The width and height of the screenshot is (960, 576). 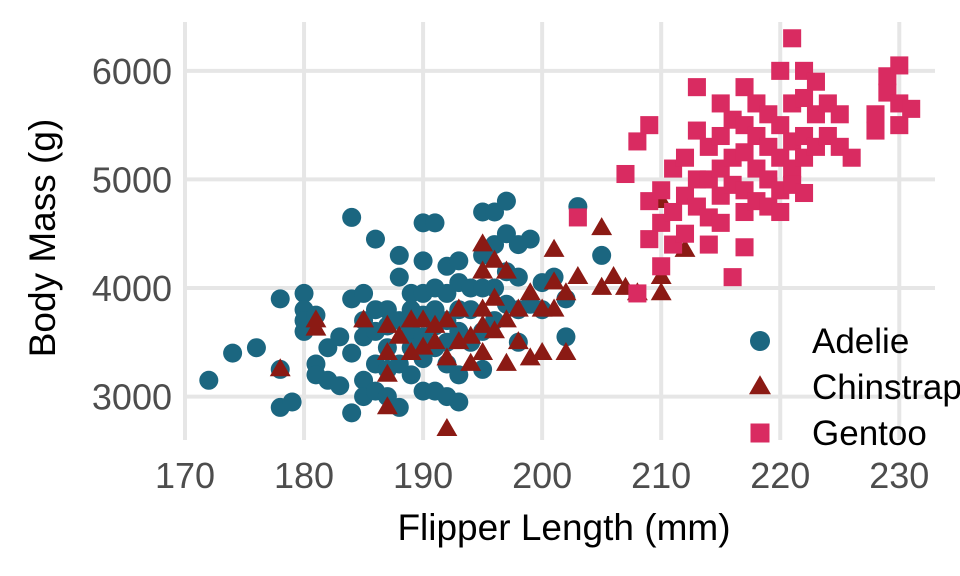 What do you see at coordinates (132, 397) in the screenshot?
I see `y-tick-label: 3000` at bounding box center [132, 397].